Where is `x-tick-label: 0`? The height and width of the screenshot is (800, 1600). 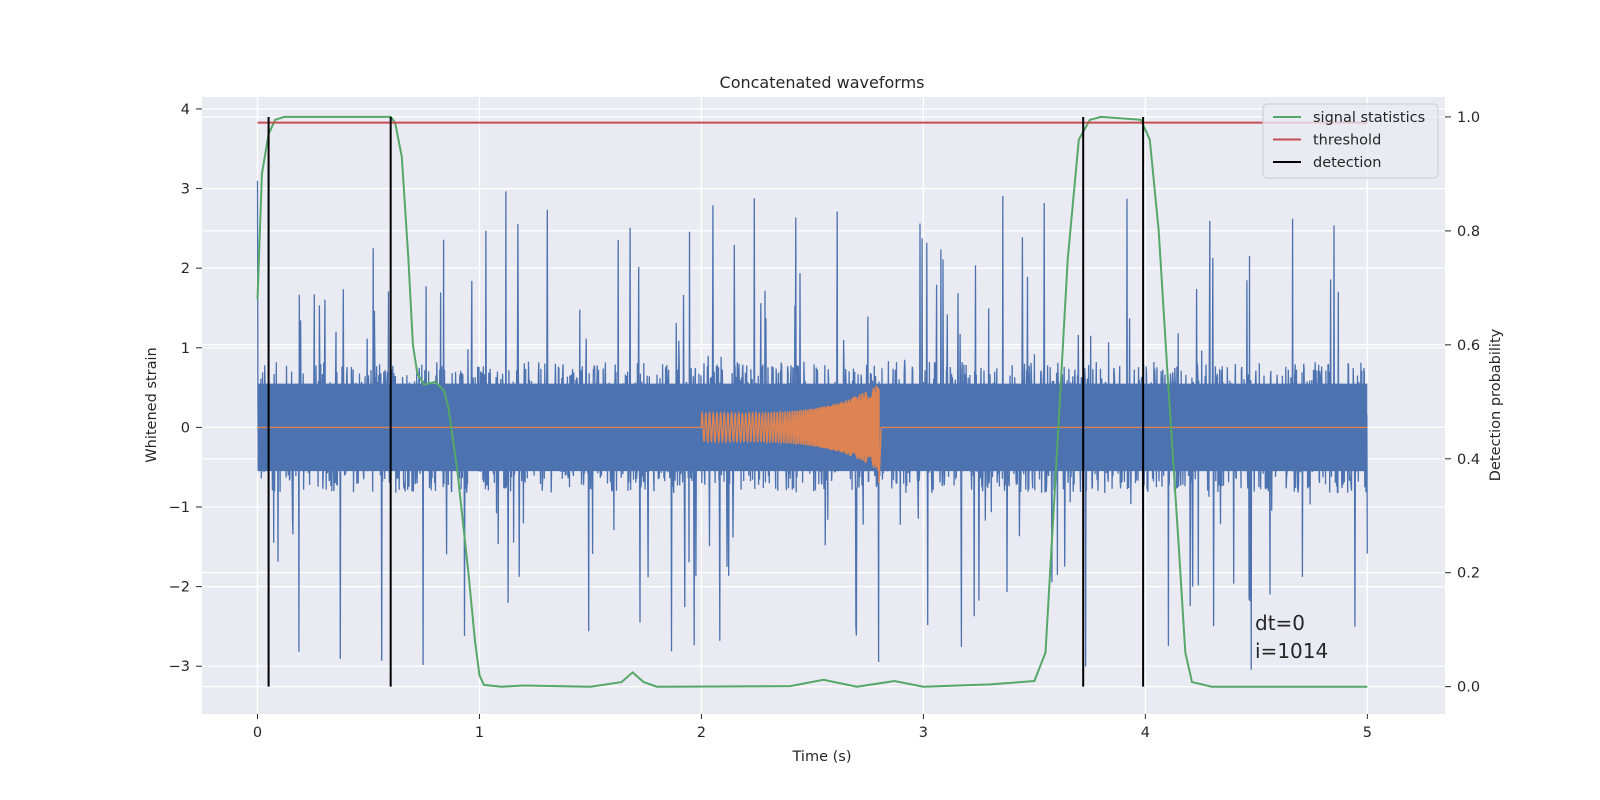
x-tick-label: 0 is located at coordinates (257, 733).